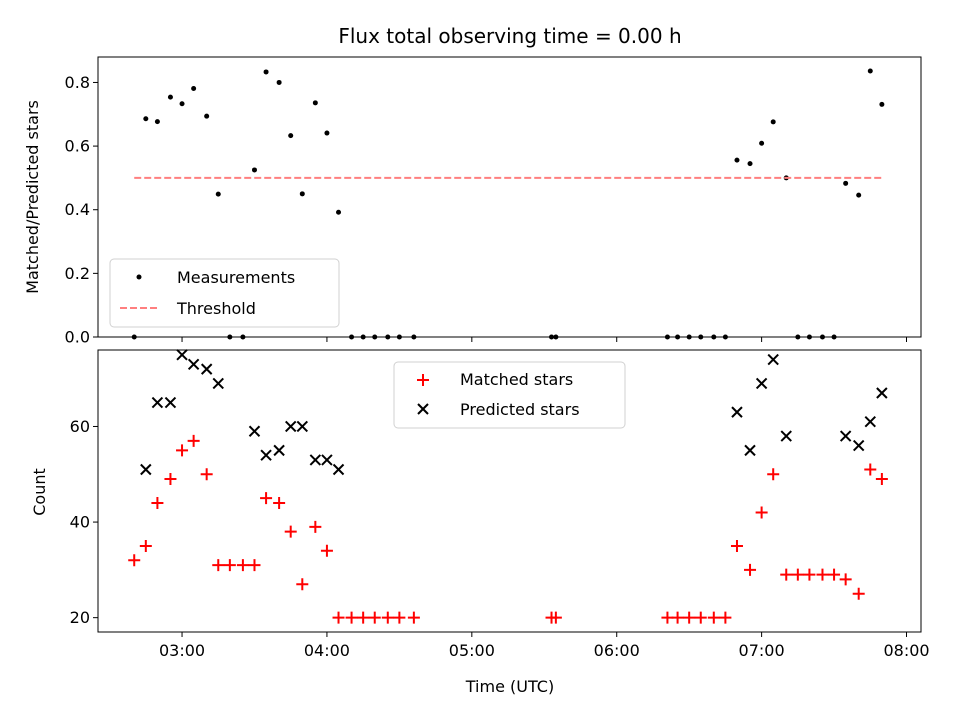 The width and height of the screenshot is (960, 720). I want to click on bottom-x-axis: 03:00 04:00 05:00 06:00 07:00 08:00, so click(544, 646).